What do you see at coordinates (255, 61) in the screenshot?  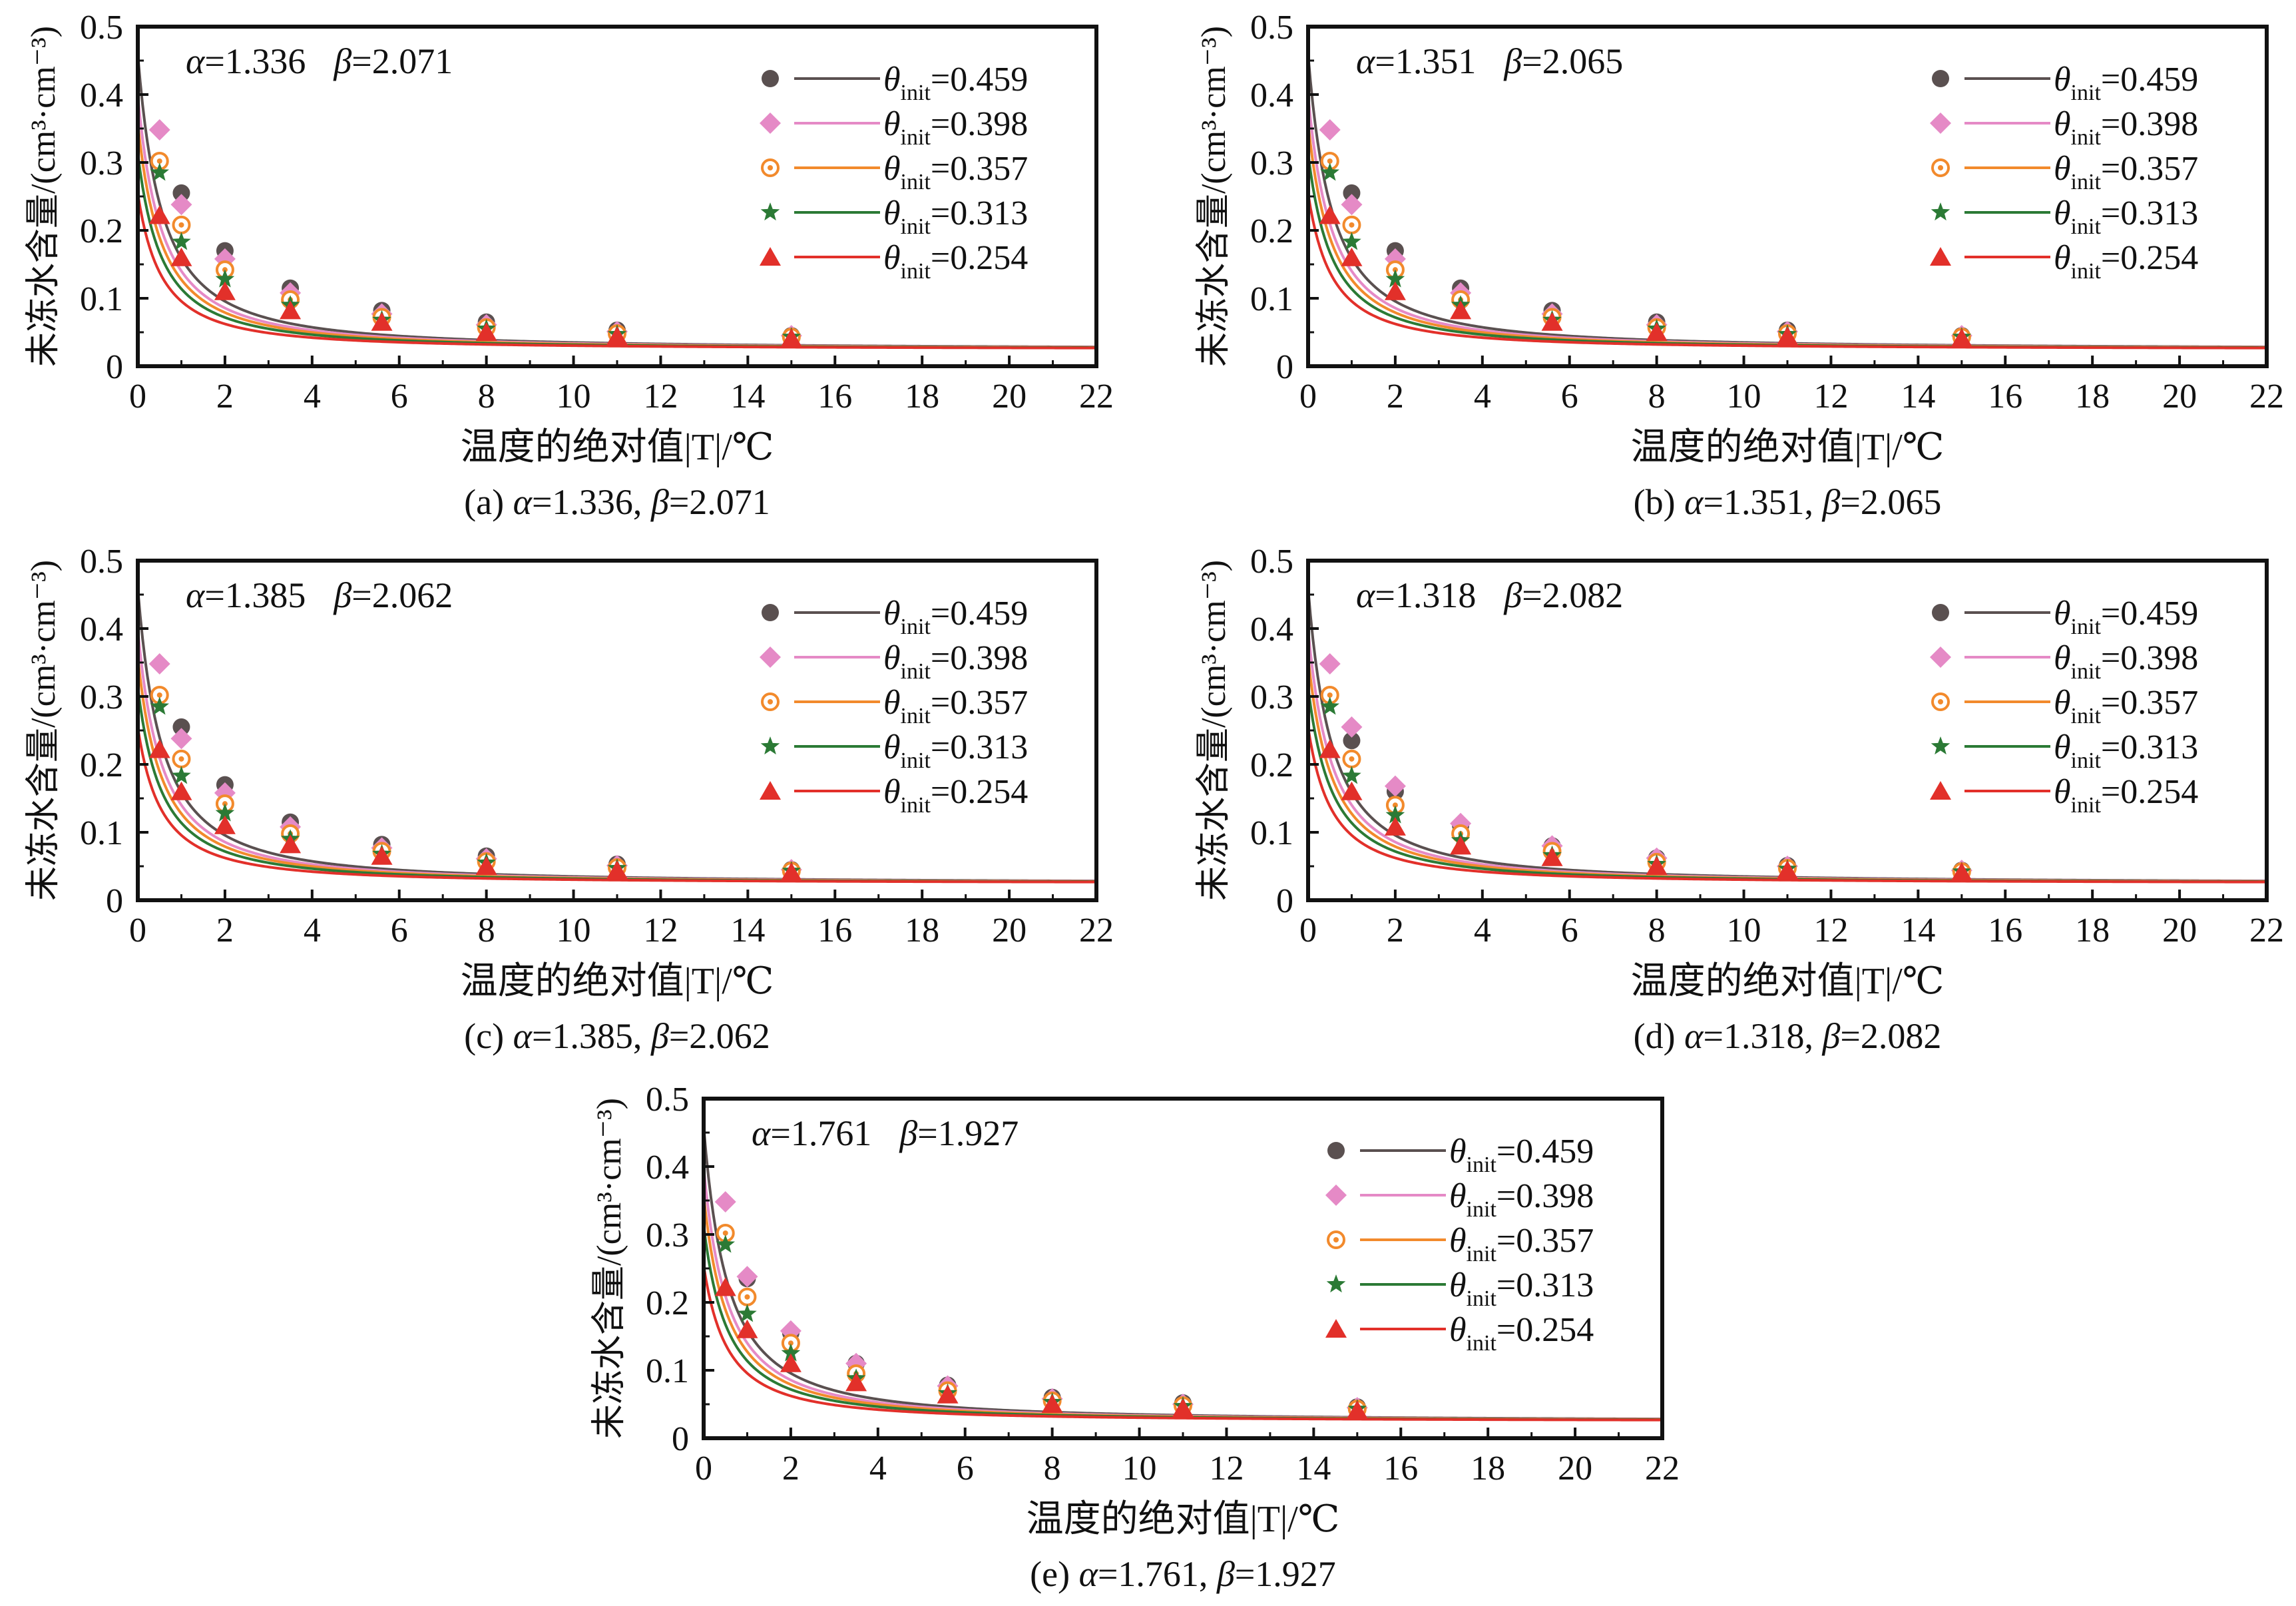 I see `alpha-value: =1.336` at bounding box center [255, 61].